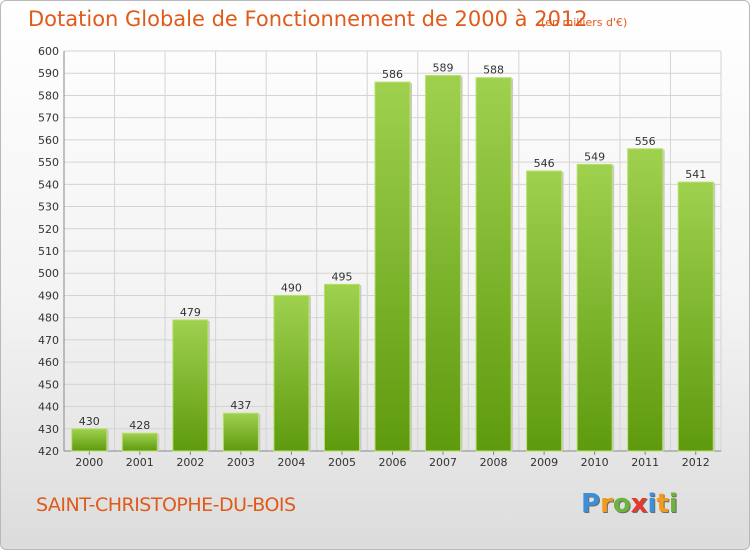 This screenshot has height=550, width=750. I want to click on bar-value-label: 541, so click(695, 174).